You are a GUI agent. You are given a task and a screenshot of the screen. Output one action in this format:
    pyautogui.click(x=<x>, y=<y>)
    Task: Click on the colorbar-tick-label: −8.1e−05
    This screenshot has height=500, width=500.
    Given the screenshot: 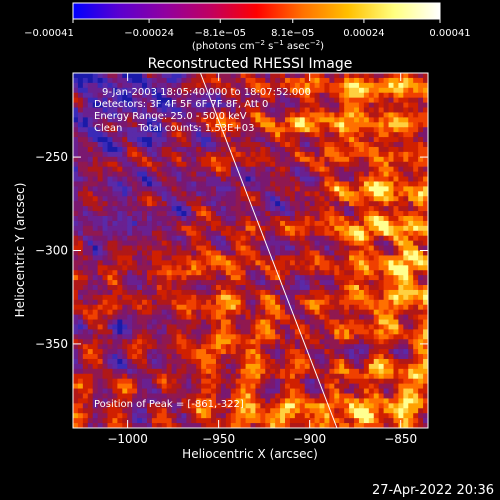 What is the action you would take?
    pyautogui.click(x=220, y=33)
    